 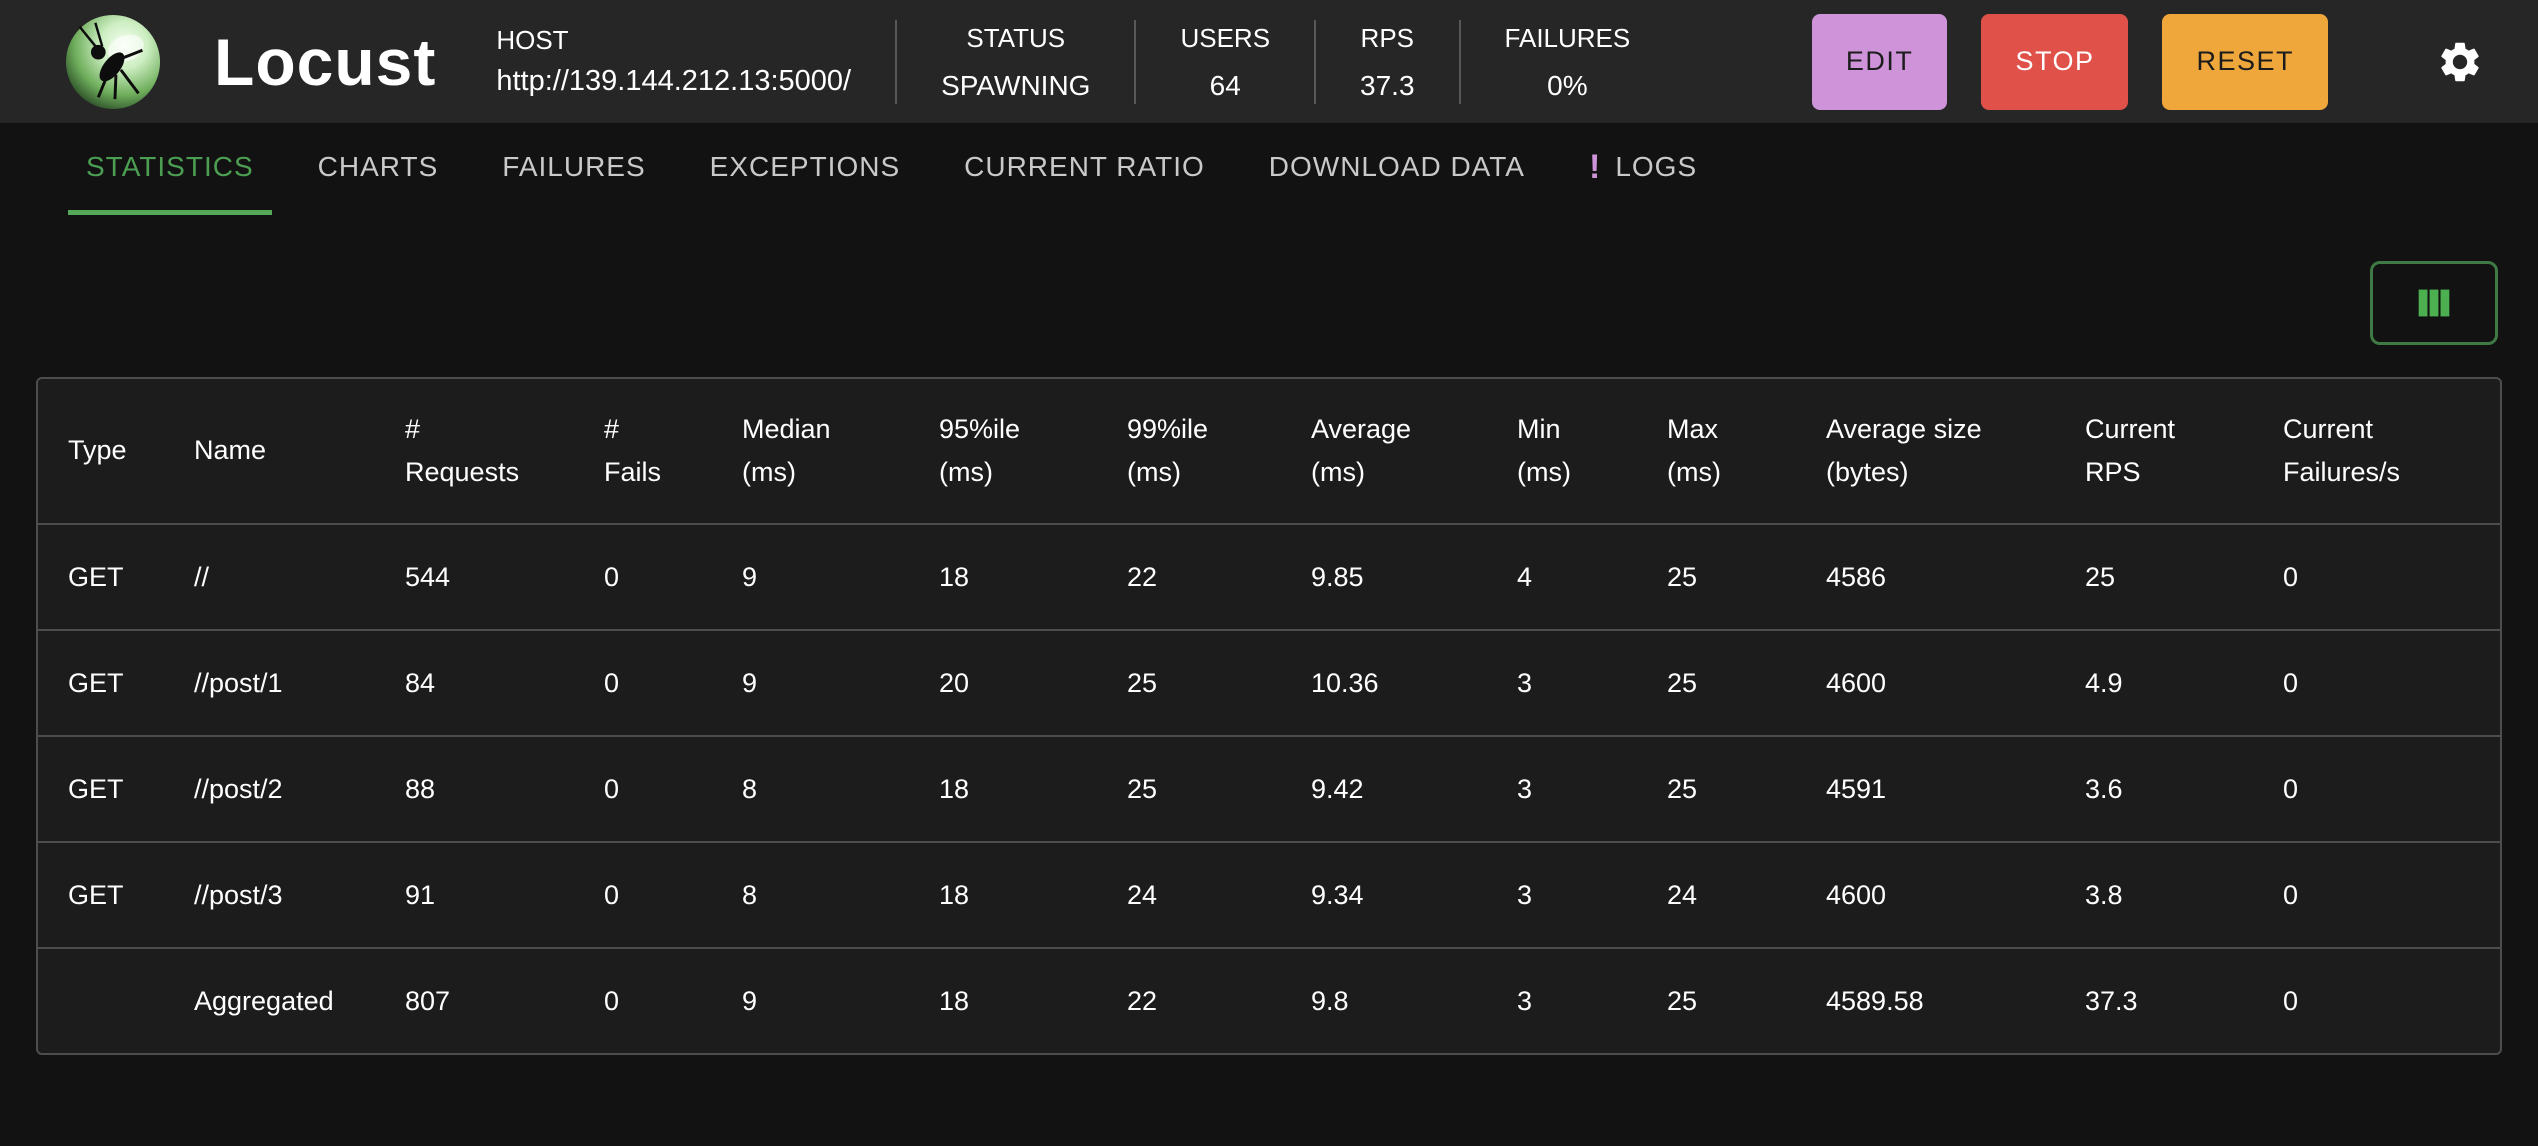 I want to click on columns-button, so click(x=2434, y=303).